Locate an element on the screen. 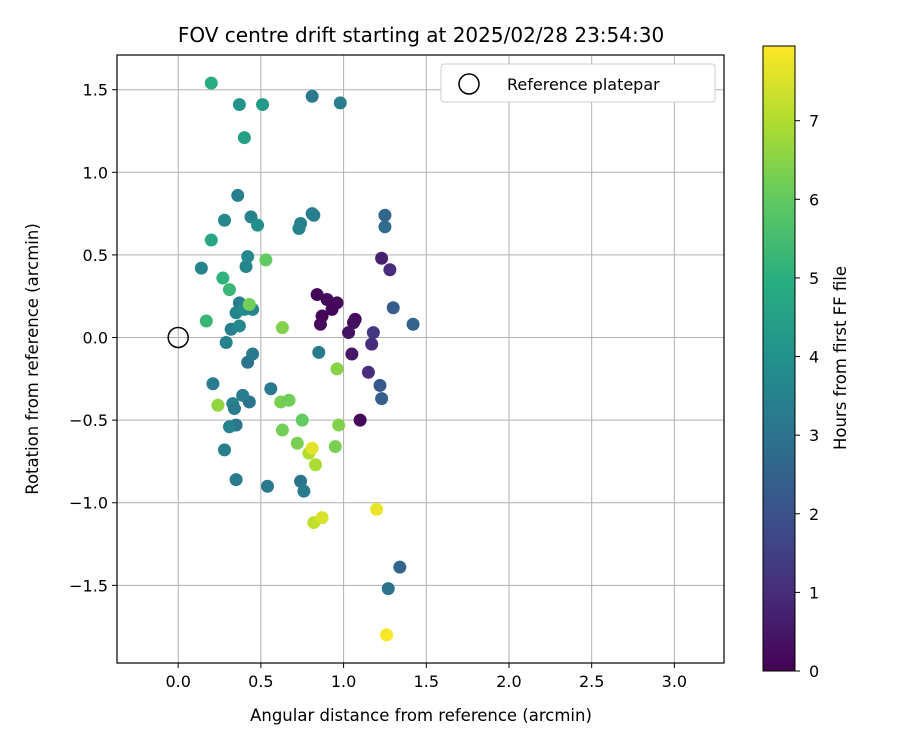  x-axis-ticks: 0.0 0.5 1.0 1.5 2.0 2.5 3.0 is located at coordinates (426, 677).